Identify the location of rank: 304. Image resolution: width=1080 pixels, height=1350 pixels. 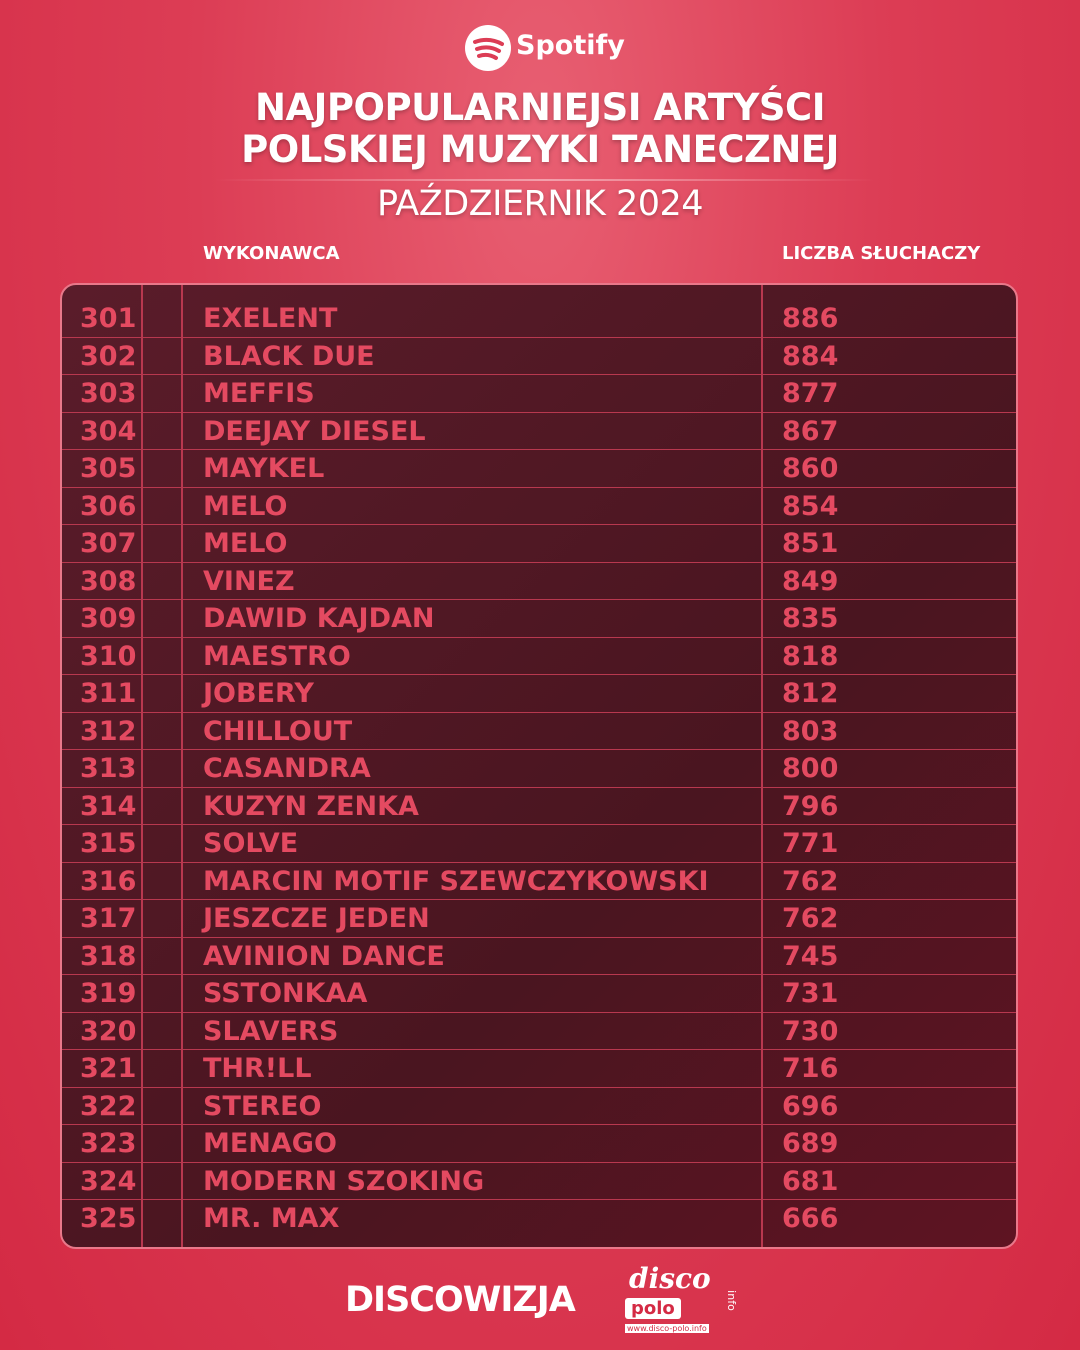
(108, 431).